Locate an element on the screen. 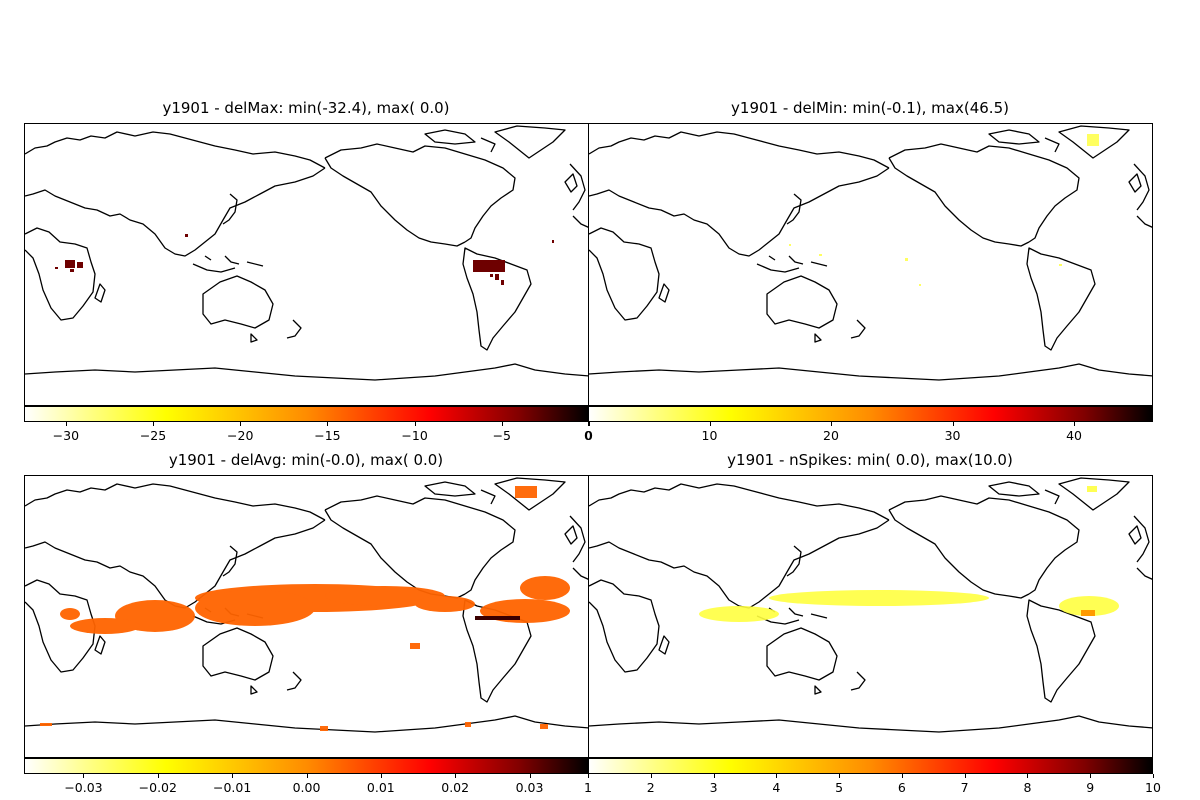 This screenshot has width=1200, height=800. colorbar-tick-label: −10 is located at coordinates (414, 435).